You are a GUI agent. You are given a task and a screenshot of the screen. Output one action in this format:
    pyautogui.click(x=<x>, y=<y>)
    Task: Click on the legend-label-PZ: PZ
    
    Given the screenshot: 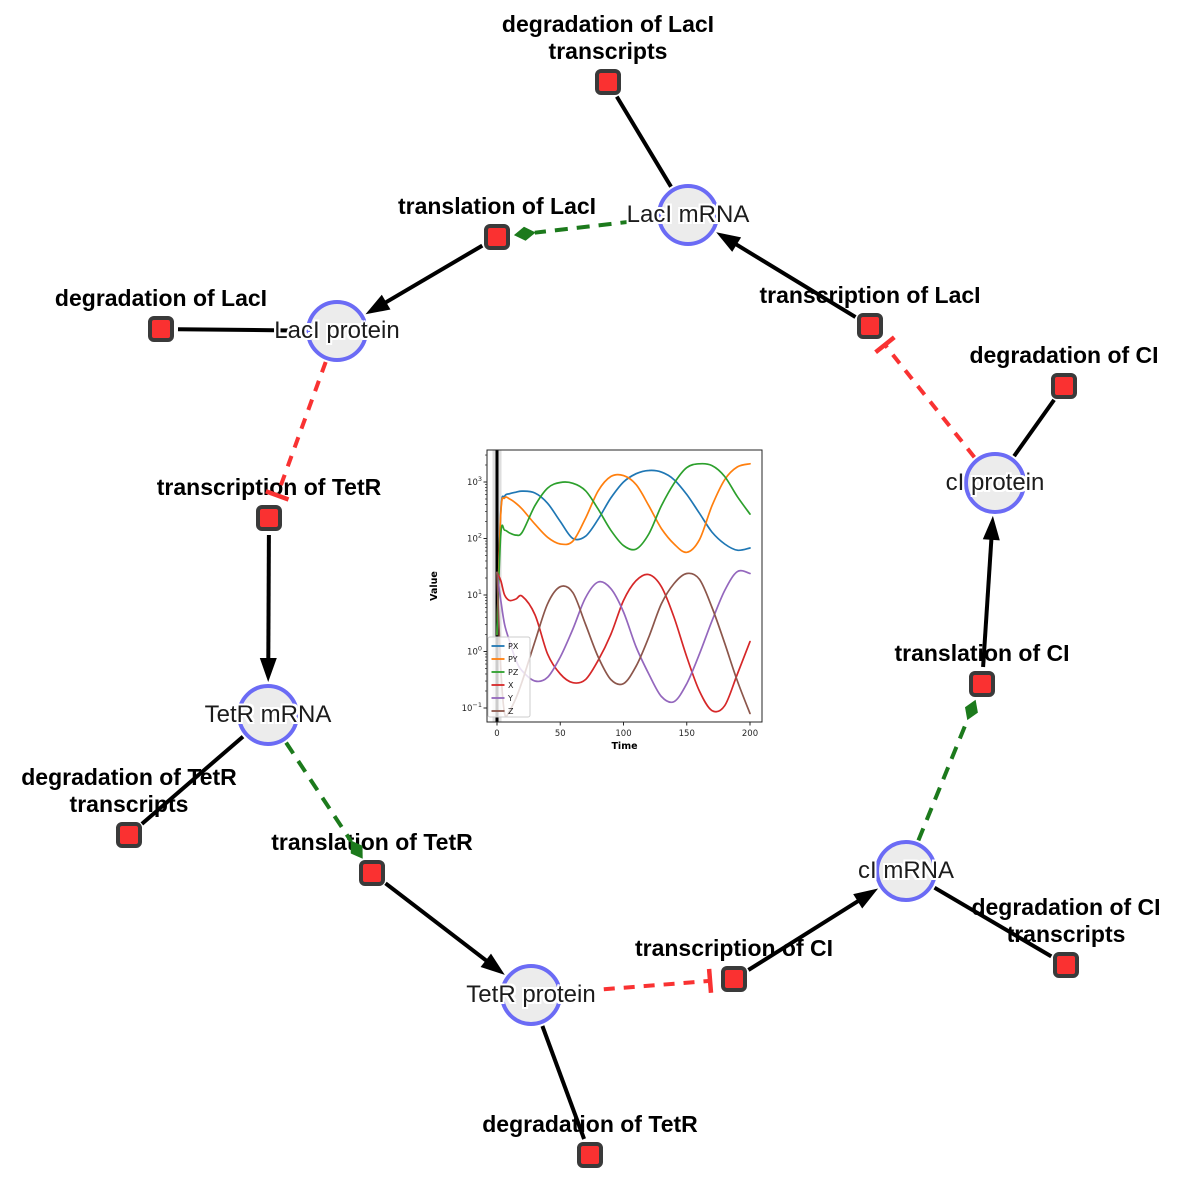 What is the action you would take?
    pyautogui.click(x=513, y=672)
    